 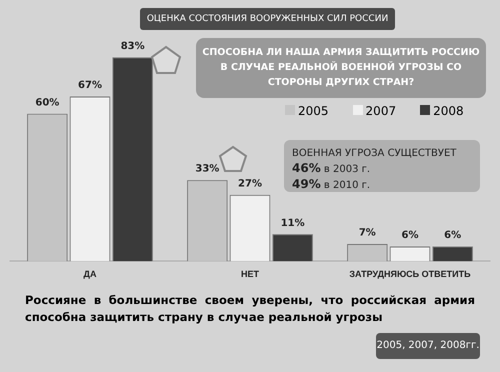 I want to click on annotation: 49% в 2010 г., so click(x=332, y=185).